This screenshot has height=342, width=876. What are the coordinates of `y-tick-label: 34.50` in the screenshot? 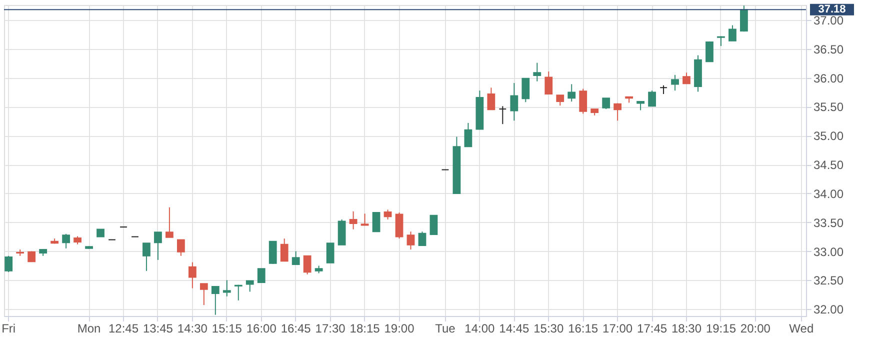 It's located at (829, 165).